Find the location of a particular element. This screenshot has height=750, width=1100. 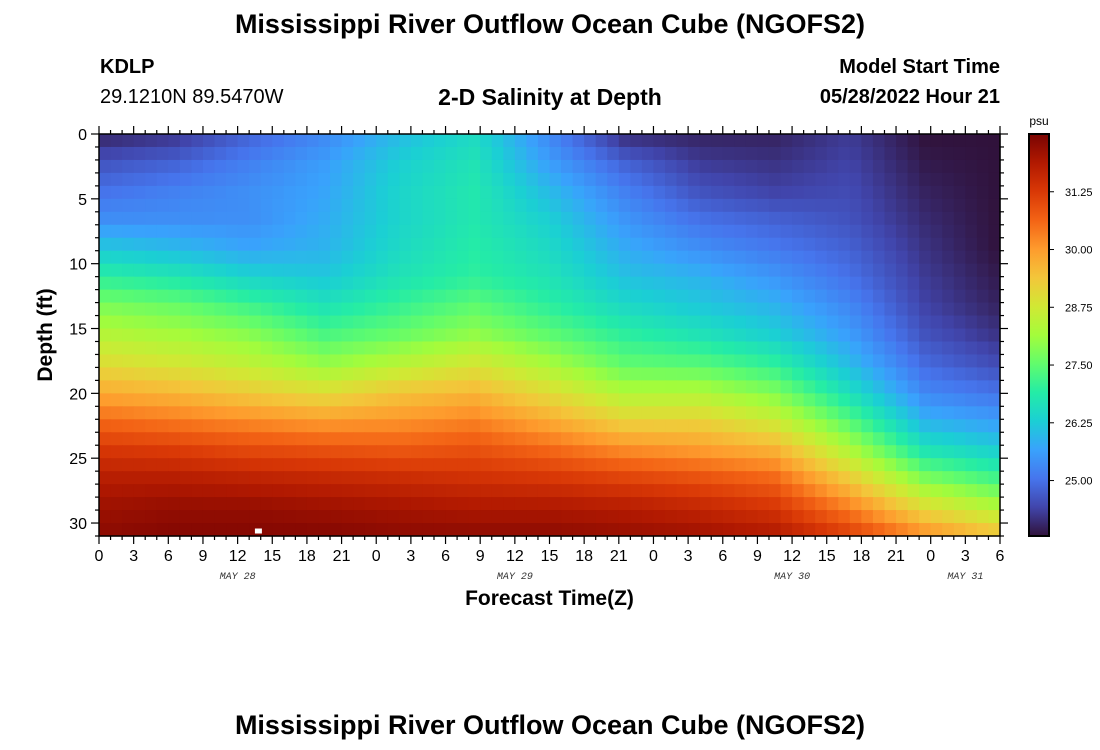

x-tick-label: 9 is located at coordinates (480, 556).